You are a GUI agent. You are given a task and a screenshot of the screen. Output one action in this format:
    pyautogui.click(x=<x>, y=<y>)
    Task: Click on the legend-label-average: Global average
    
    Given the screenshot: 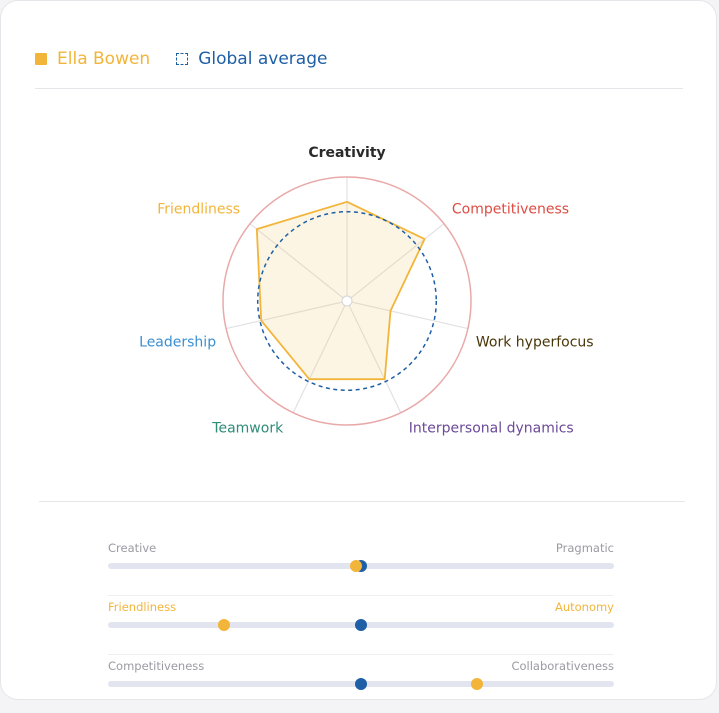 What is the action you would take?
    pyautogui.click(x=263, y=59)
    